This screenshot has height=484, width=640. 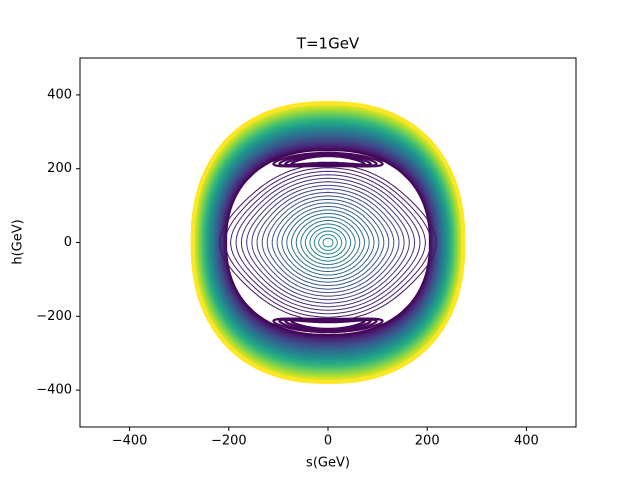 What do you see at coordinates (229, 441) in the screenshot?
I see `x-tick-label: −200` at bounding box center [229, 441].